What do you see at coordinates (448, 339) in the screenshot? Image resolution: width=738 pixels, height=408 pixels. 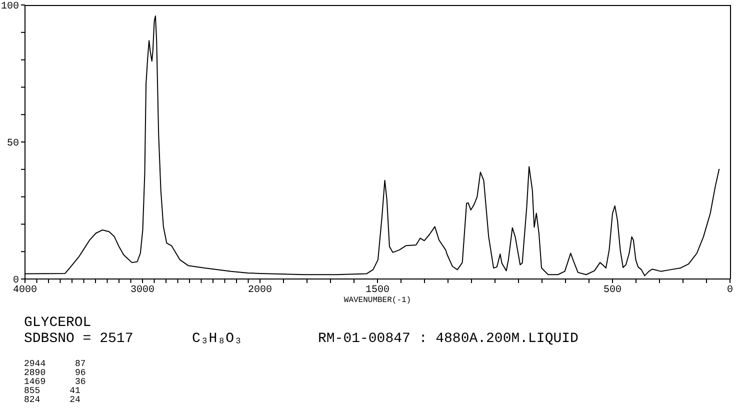 I see `text: RM-01-00847 : 4880A.200M.LIQUID` at bounding box center [448, 339].